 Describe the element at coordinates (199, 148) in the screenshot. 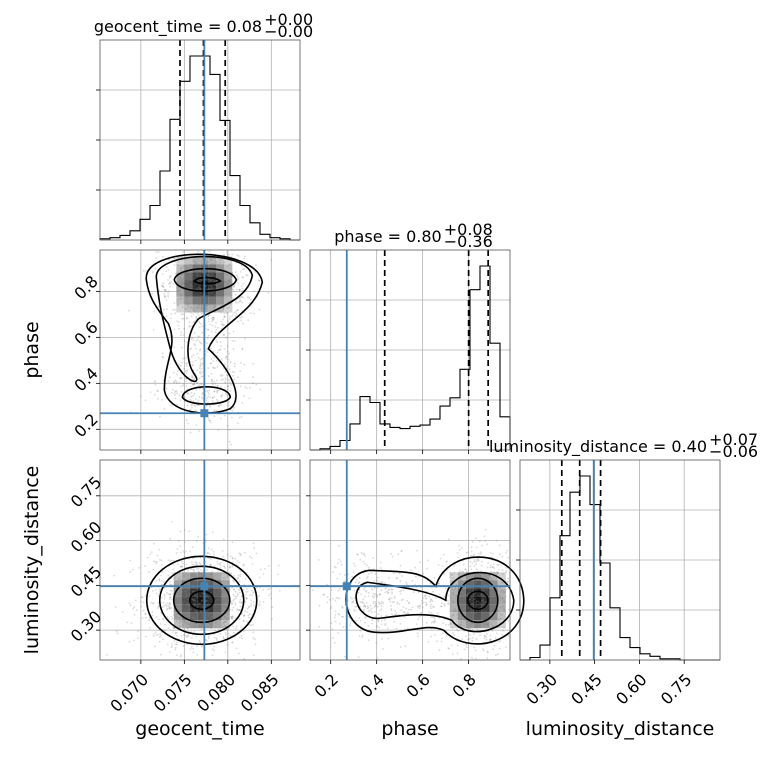

I see `histogram-geocent_time` at that location.